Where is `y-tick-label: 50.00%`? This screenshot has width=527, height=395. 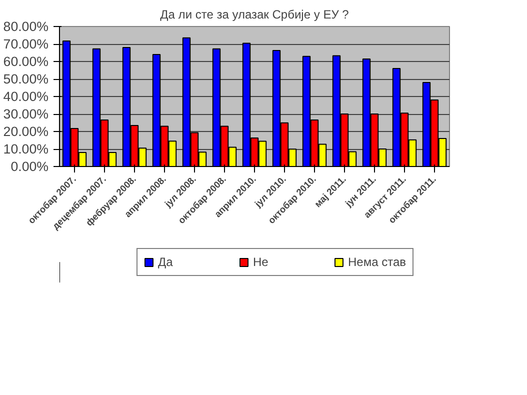
y-tick-label: 50.00% is located at coordinates (26, 79).